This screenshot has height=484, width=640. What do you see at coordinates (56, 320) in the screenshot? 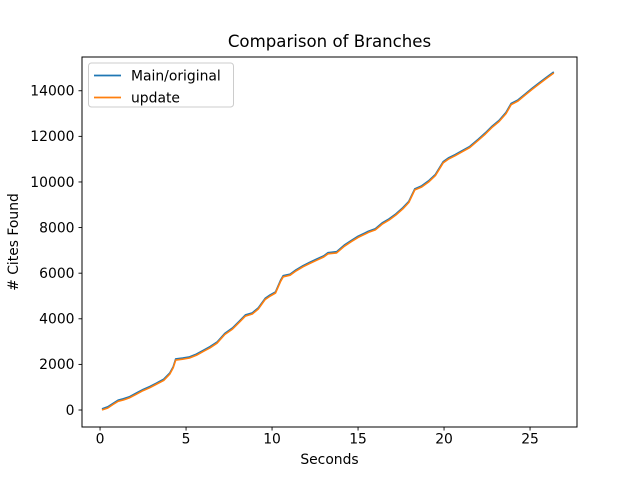
I see `y-tick-label: 4000` at bounding box center [56, 320].